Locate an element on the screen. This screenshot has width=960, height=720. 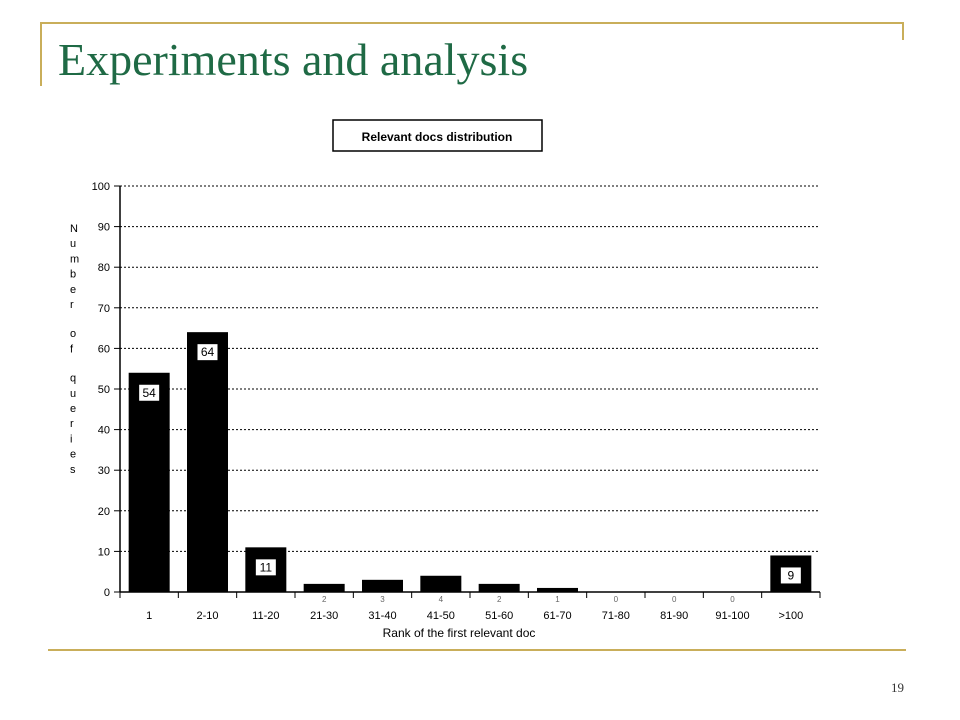
data-label: 9 is located at coordinates (790, 575).